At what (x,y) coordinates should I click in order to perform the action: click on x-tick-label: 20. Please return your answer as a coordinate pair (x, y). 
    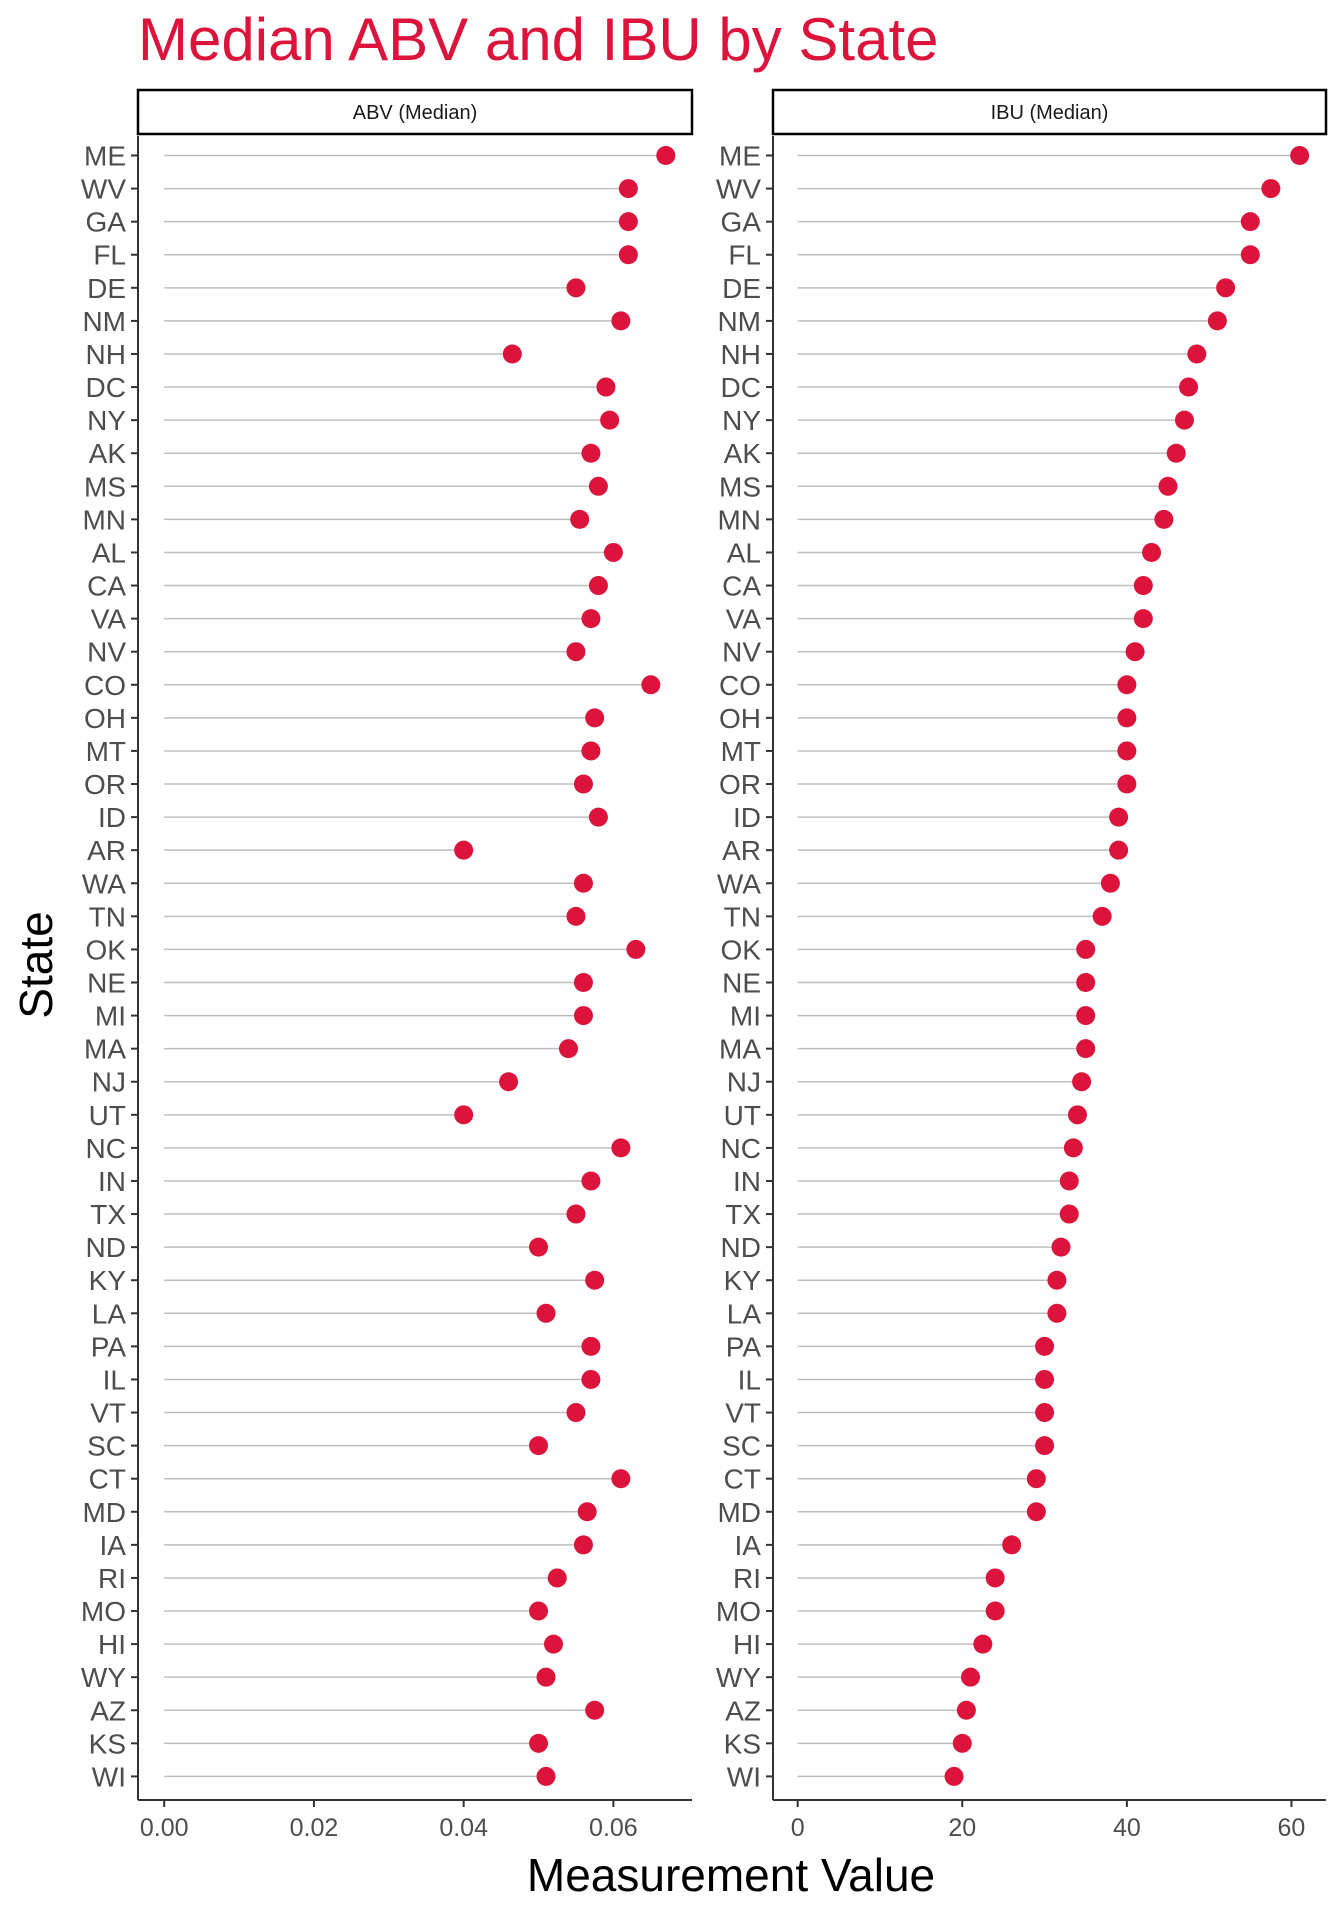
    Looking at the image, I should click on (962, 1828).